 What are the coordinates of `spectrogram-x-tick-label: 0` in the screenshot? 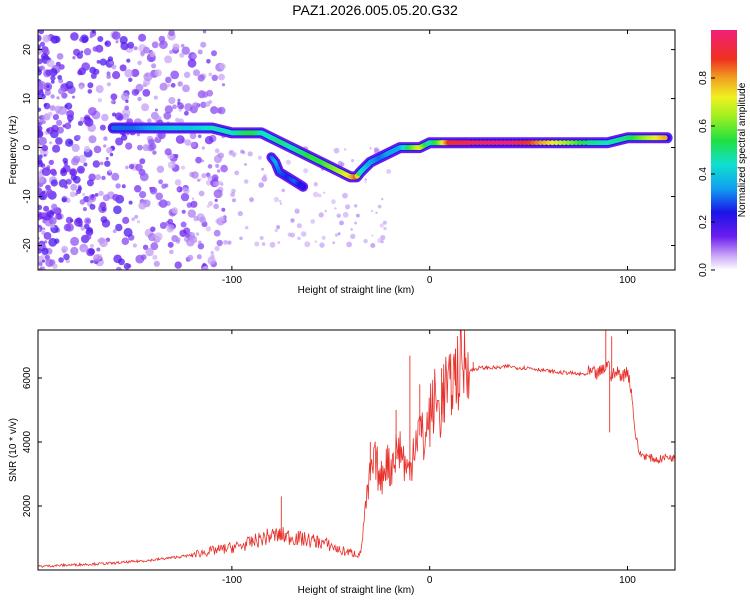 It's located at (430, 280).